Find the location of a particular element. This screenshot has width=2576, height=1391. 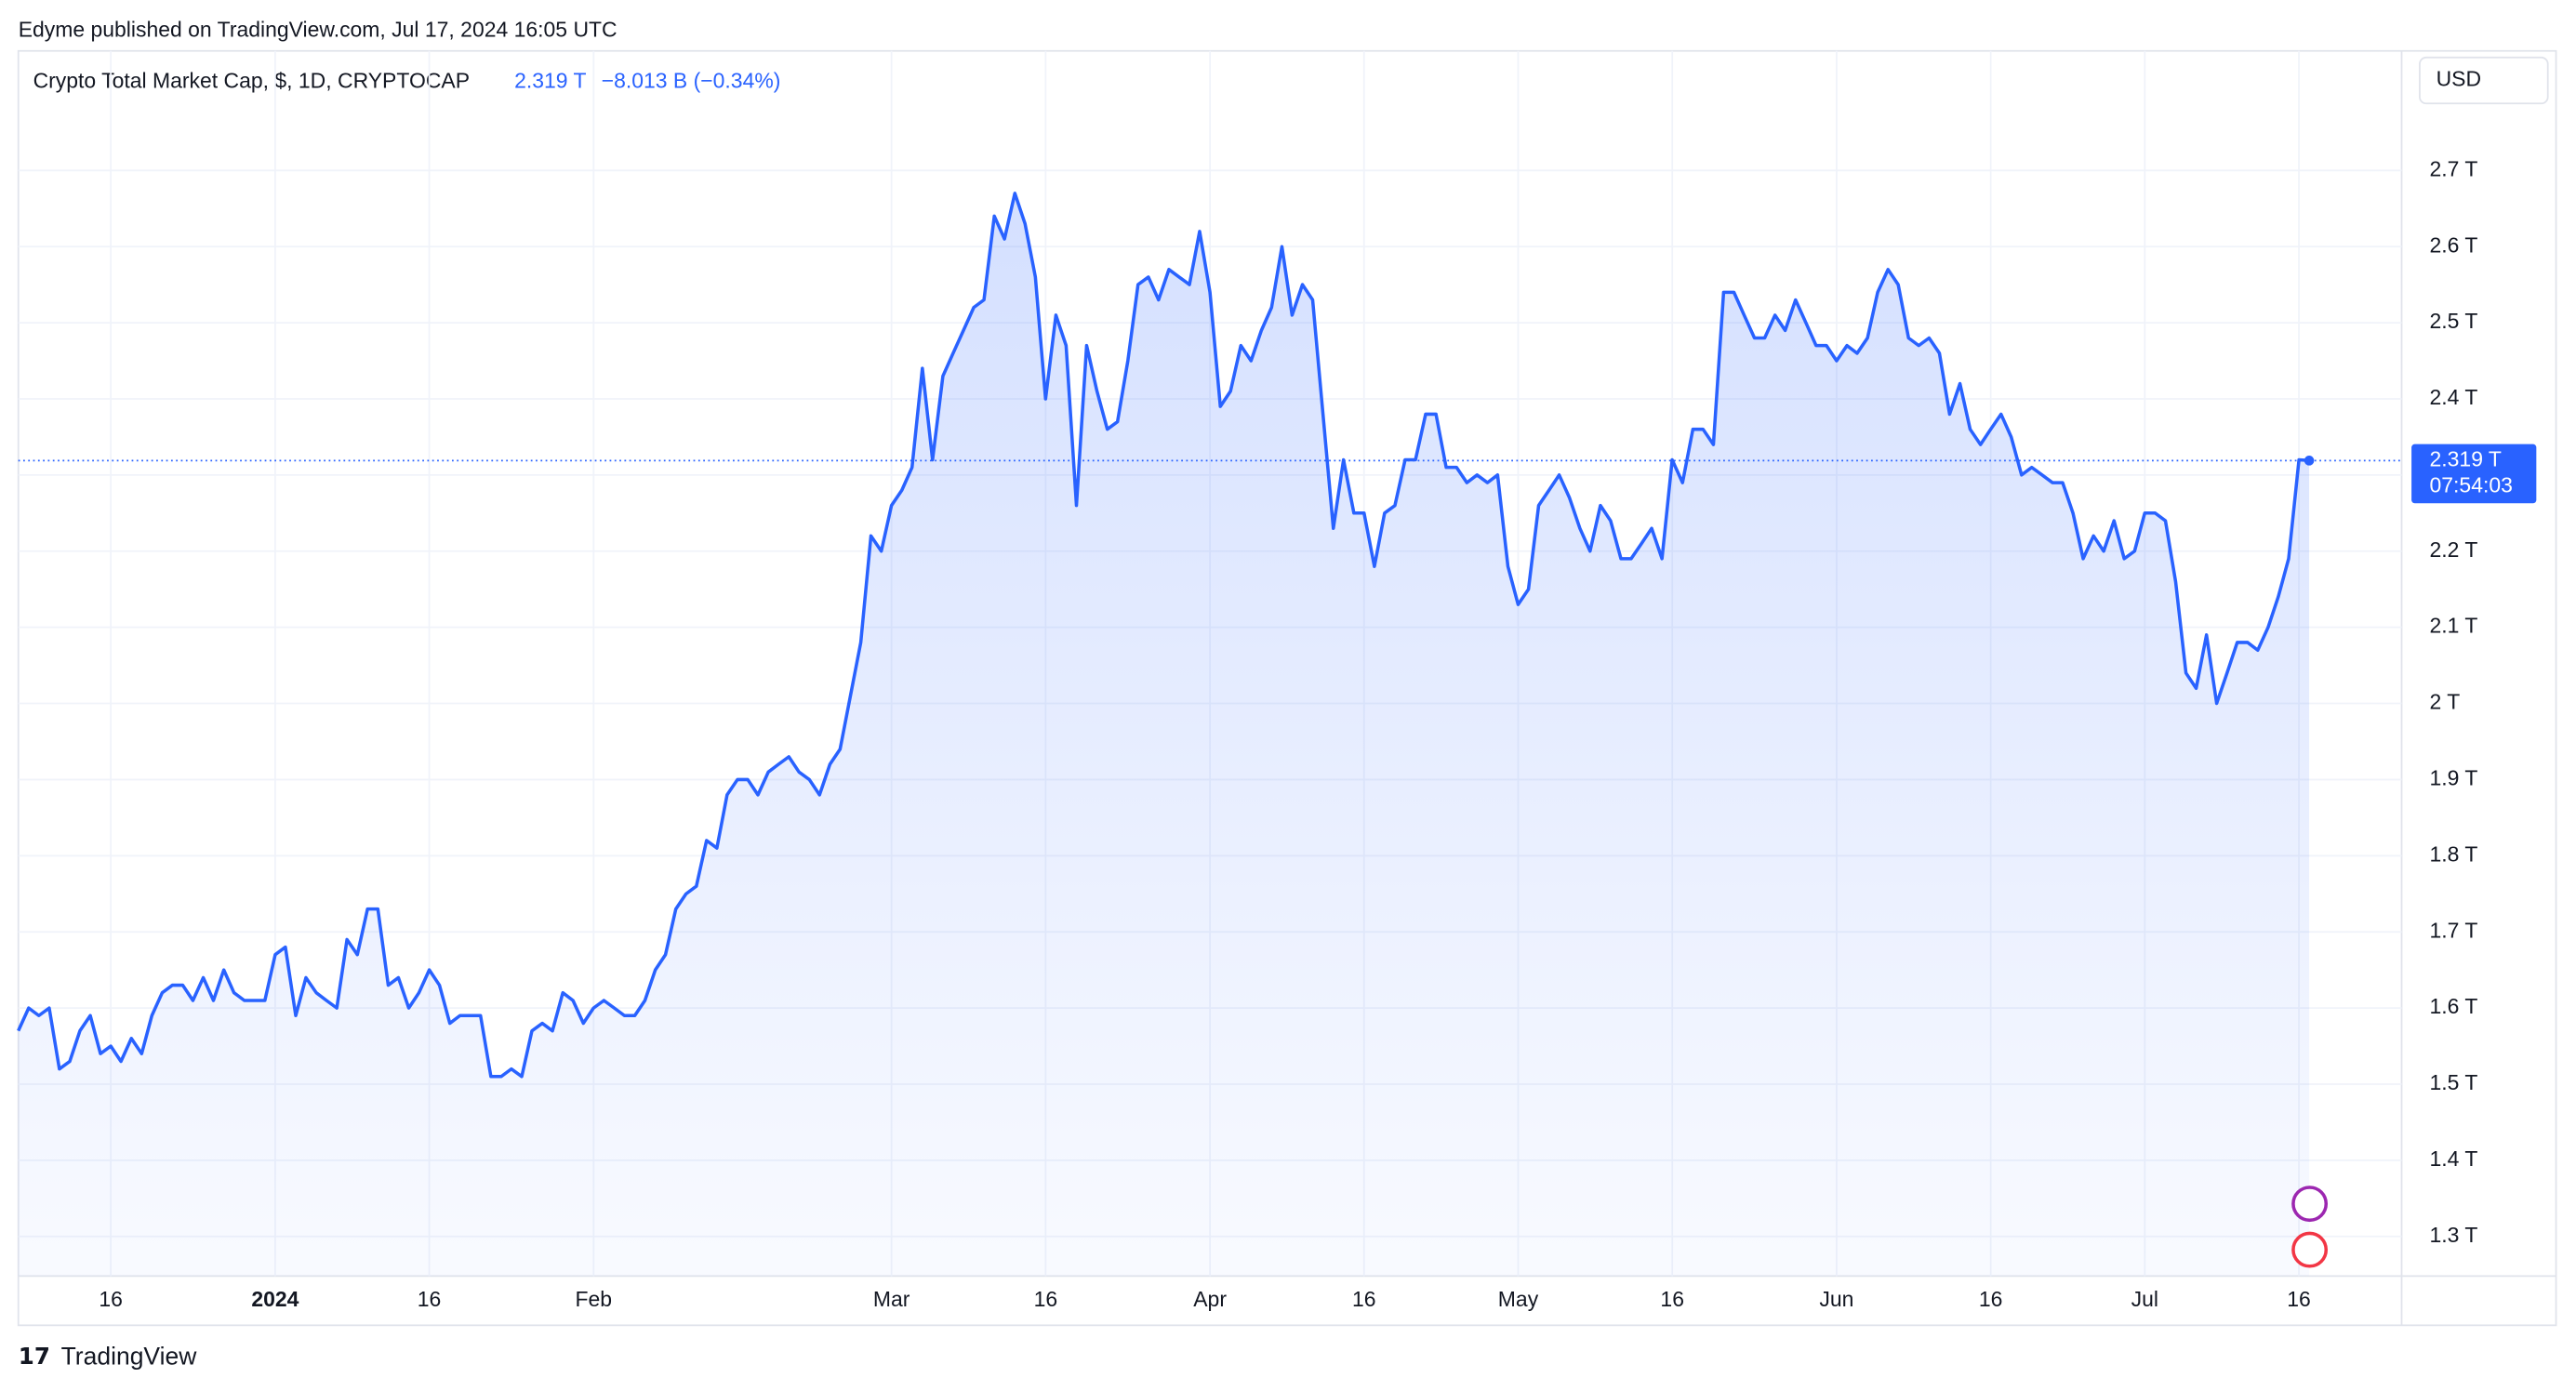

y-tick-label: 2.4 T is located at coordinates (2454, 397).